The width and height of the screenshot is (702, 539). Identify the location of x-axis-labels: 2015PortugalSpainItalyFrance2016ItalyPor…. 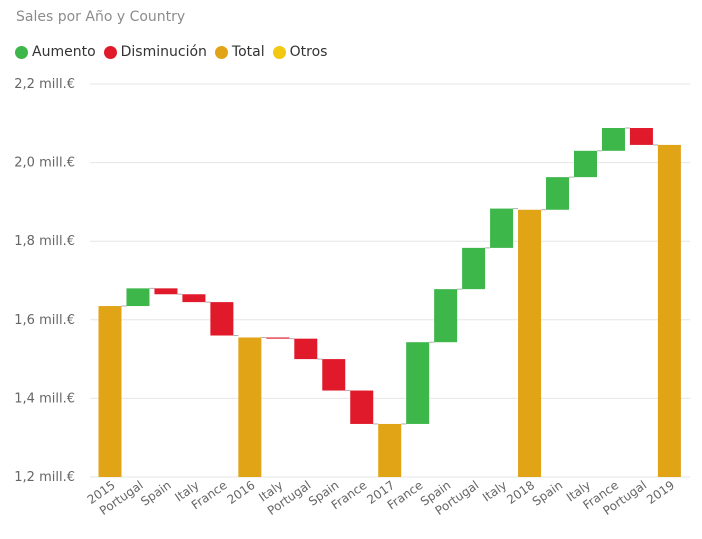
(381, 498).